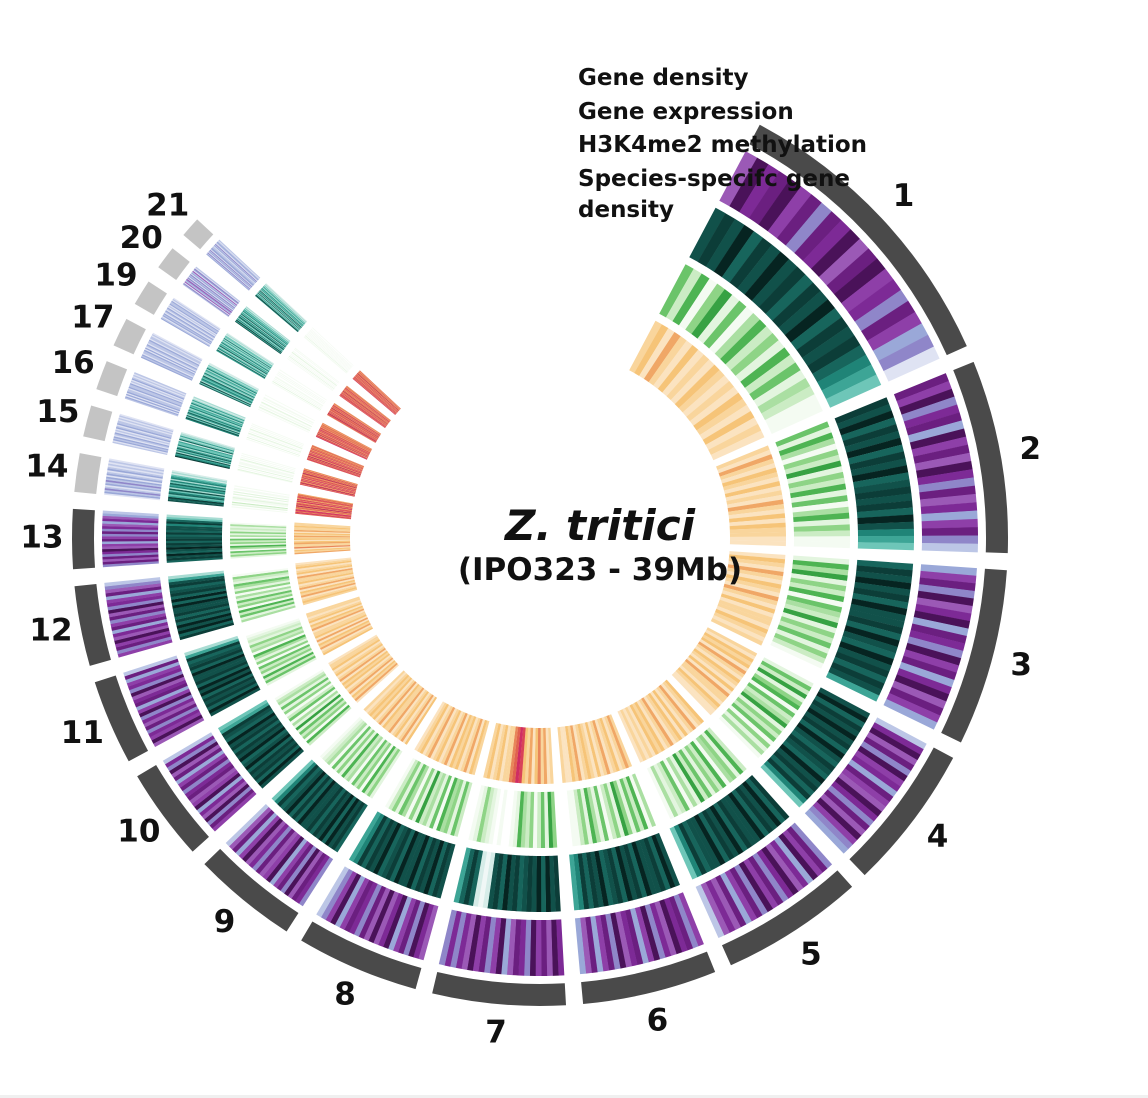  Describe the element at coordinates (251, 890) in the screenshot. I see `ideogram-arc-chr9` at that location.